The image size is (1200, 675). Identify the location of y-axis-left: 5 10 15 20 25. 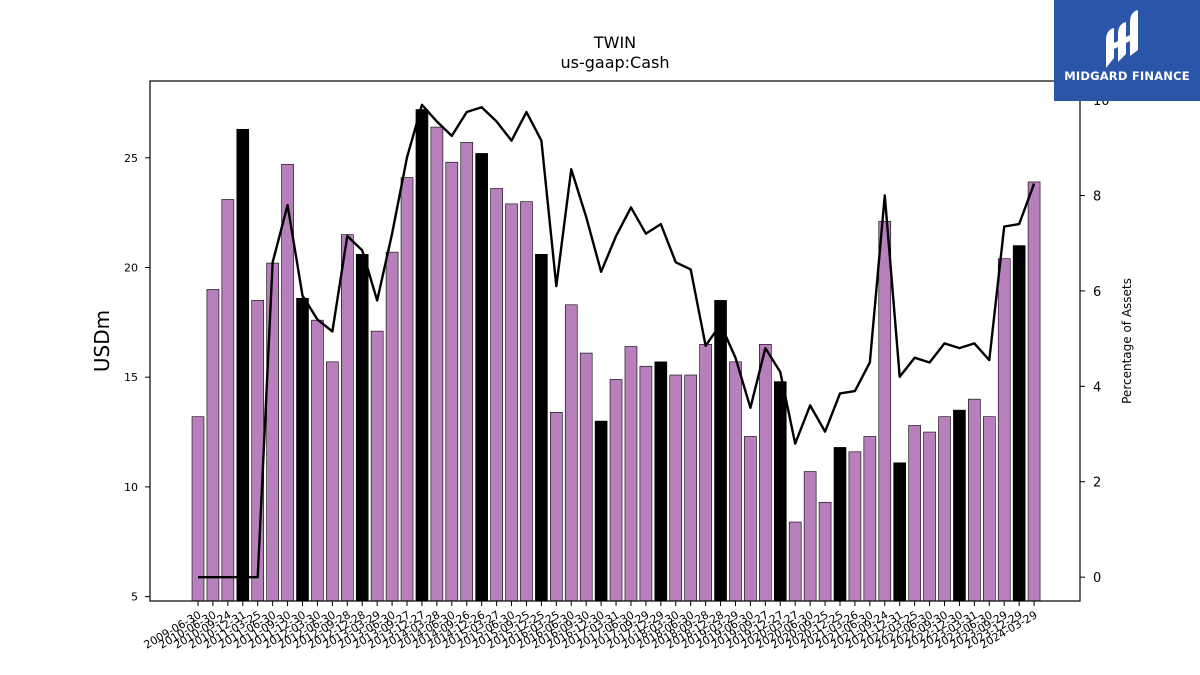
(137, 378).